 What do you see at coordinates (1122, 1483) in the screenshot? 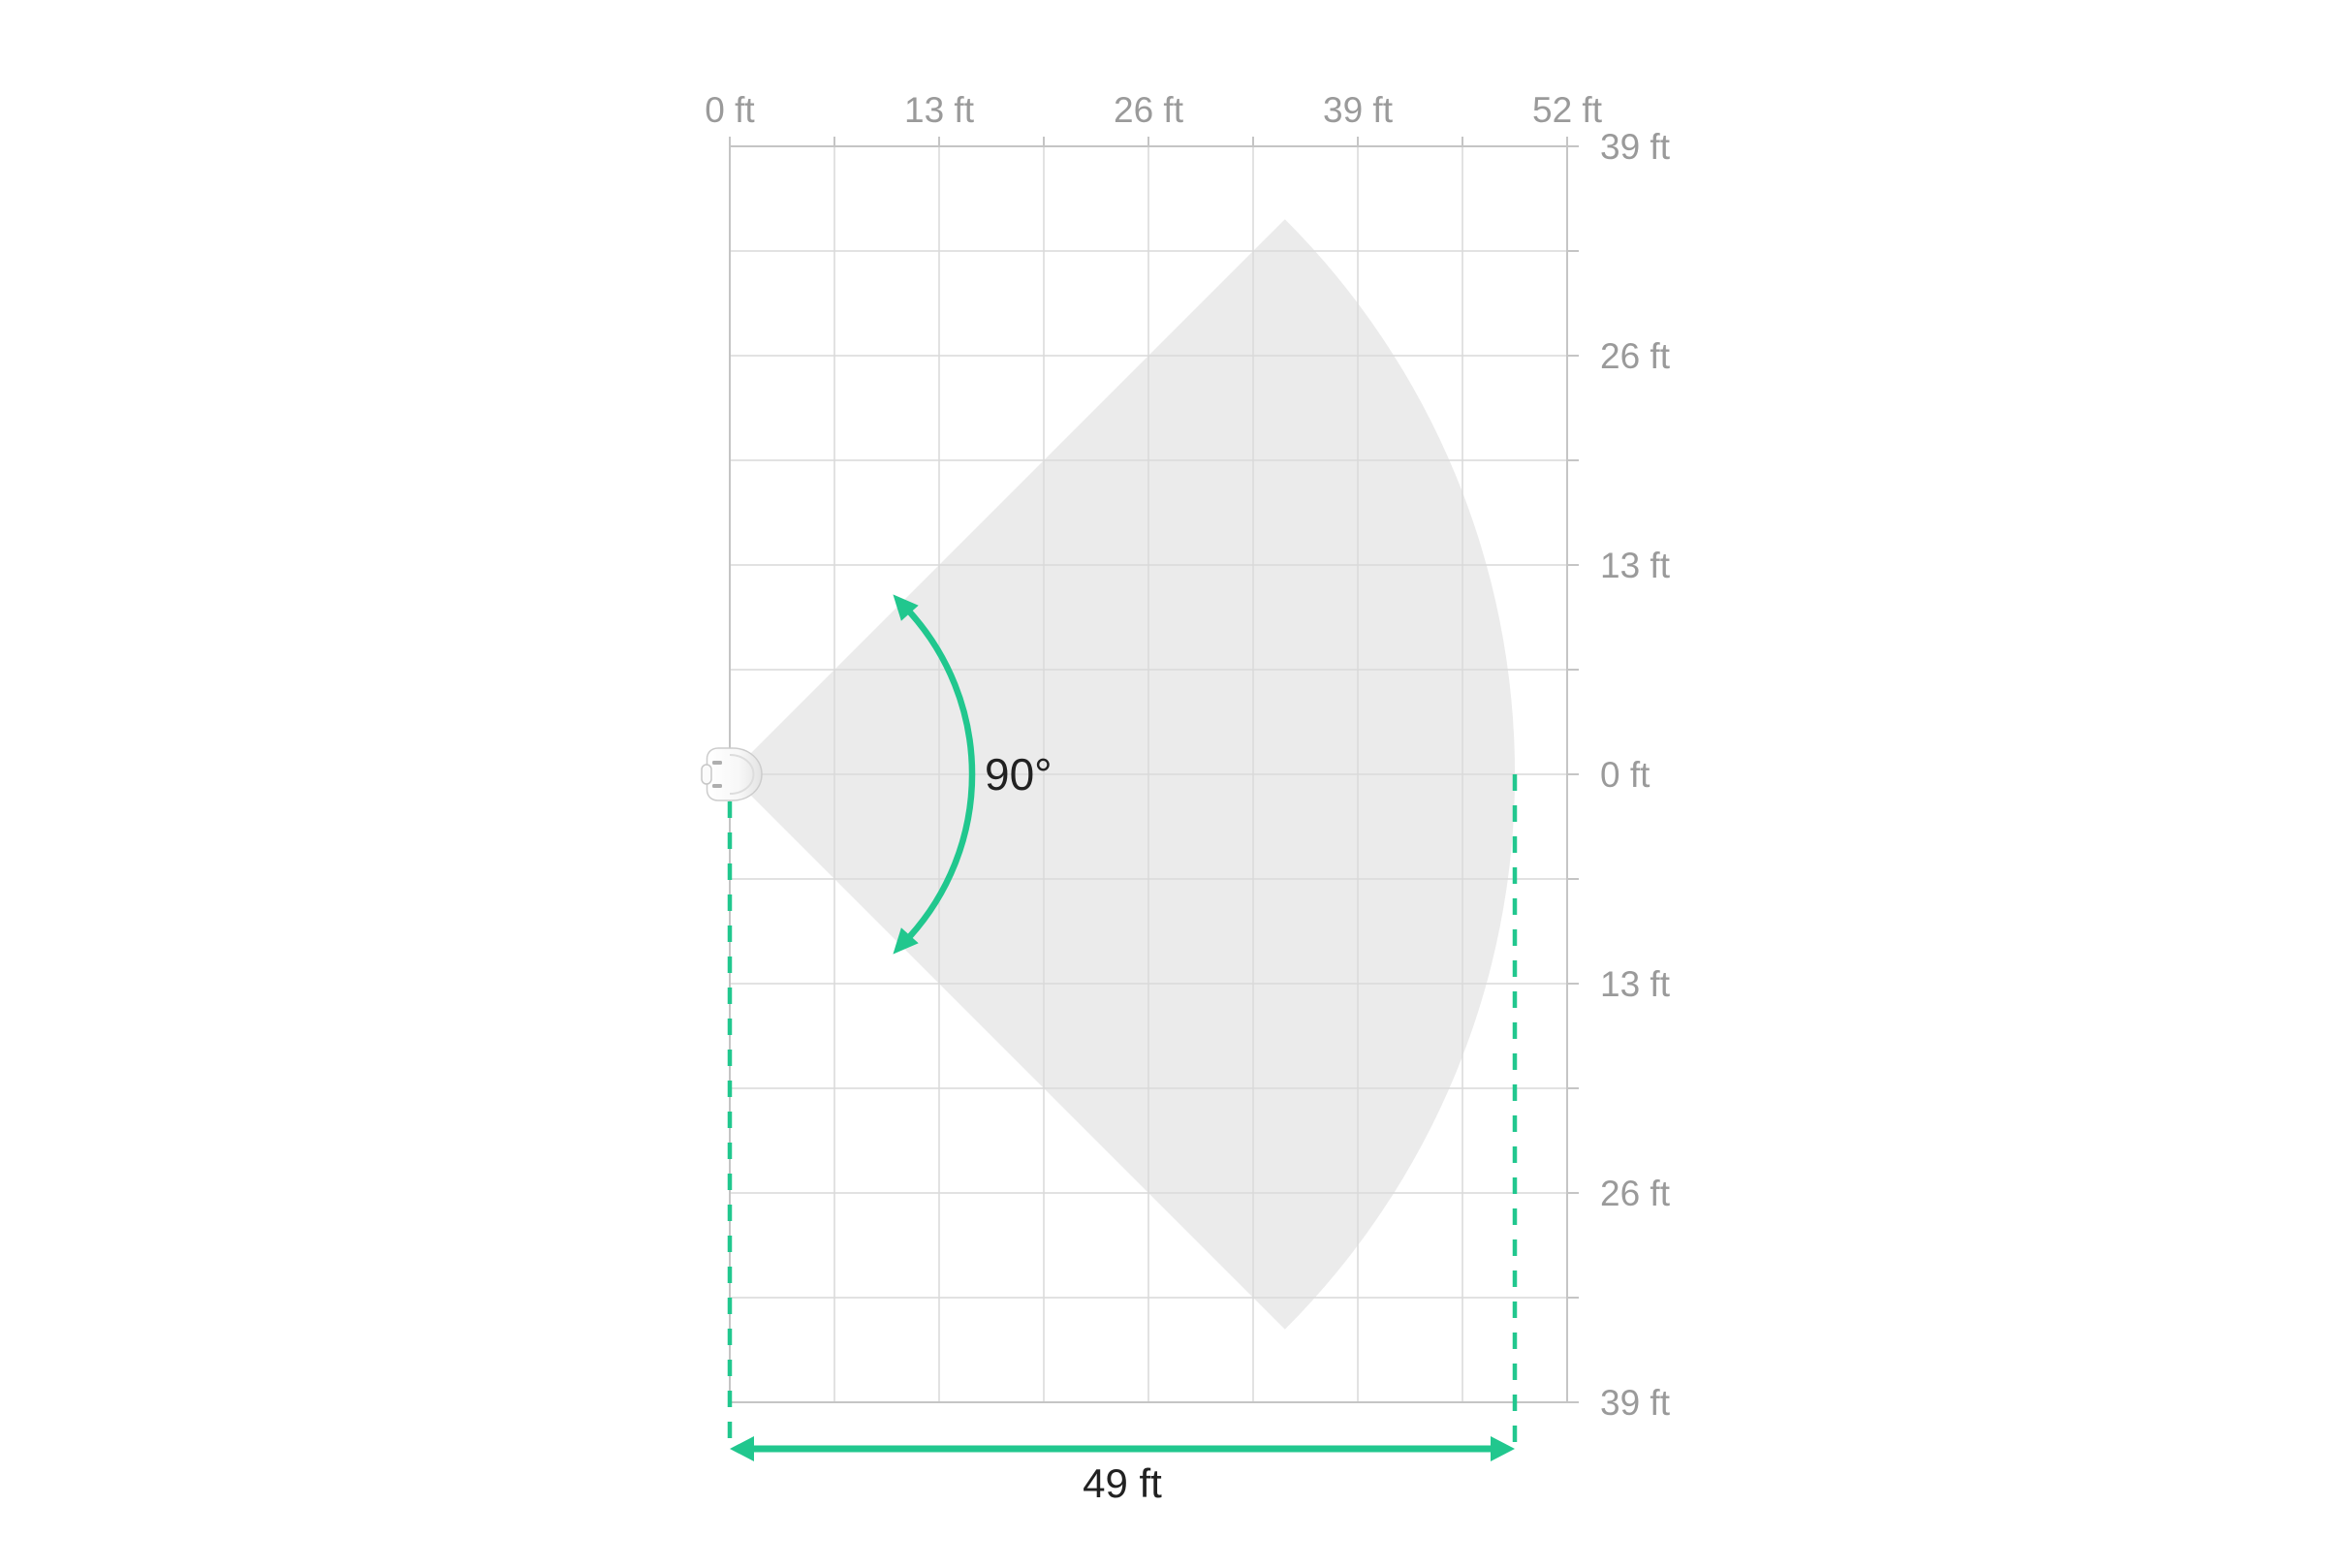
I see `width-label: 49 ft` at bounding box center [1122, 1483].